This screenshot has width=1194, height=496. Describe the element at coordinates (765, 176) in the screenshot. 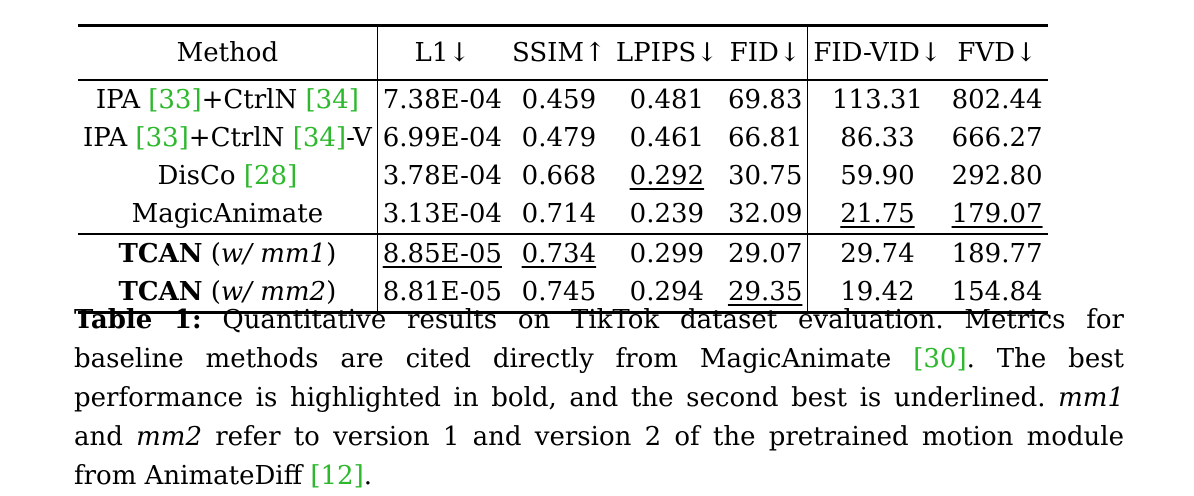

I see `cell-fid: 30.75` at that location.